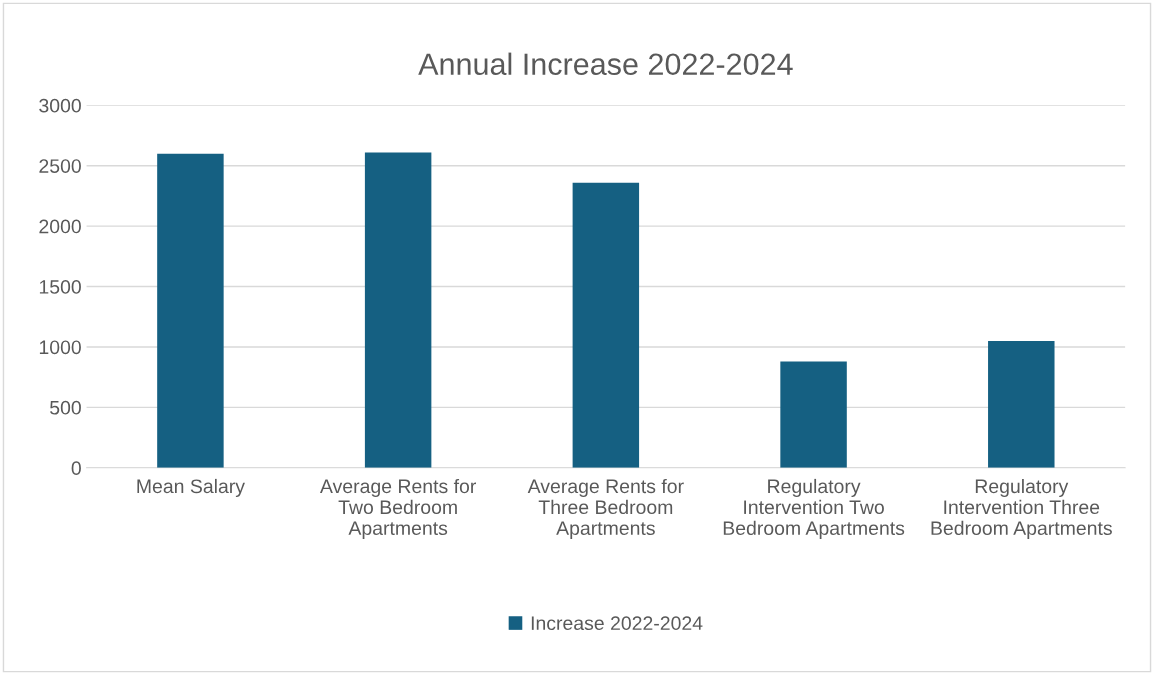 Image resolution: width=1154 pixels, height=675 pixels. Describe the element at coordinates (191, 488) in the screenshot. I see `x-tick-label: Mean Salary` at that location.